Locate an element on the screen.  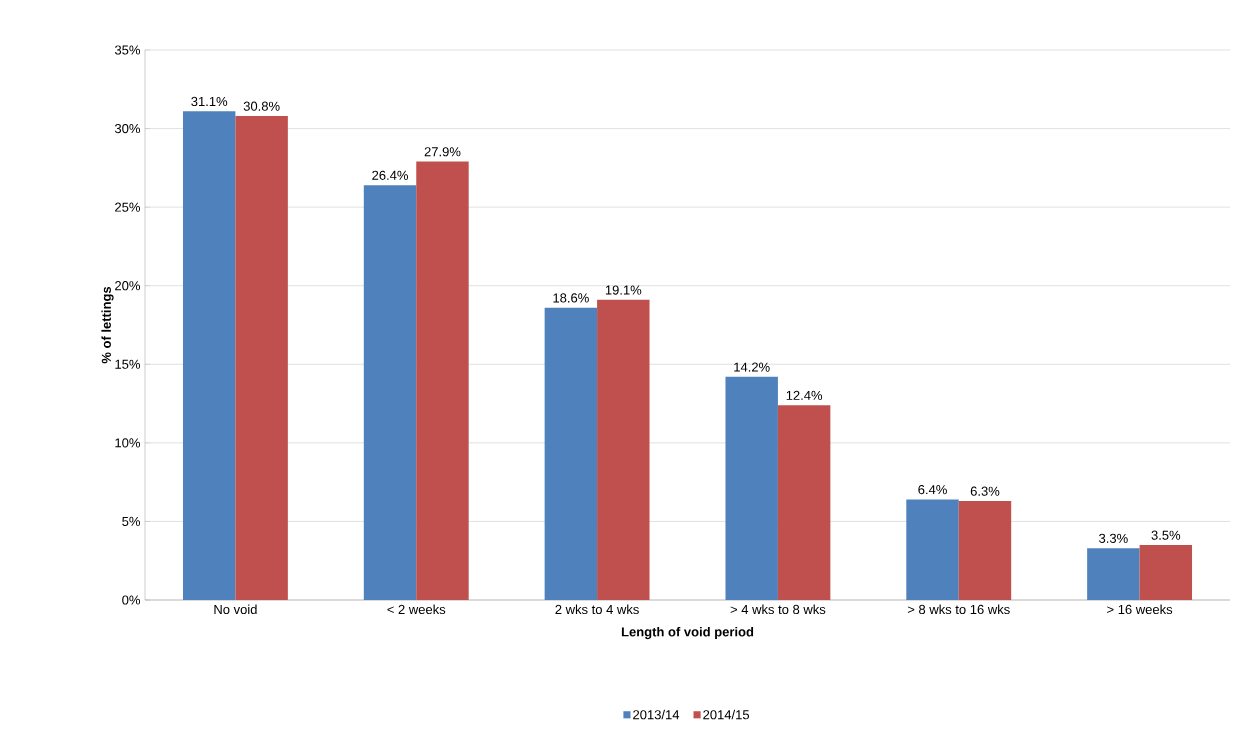
legend-label: 2013/14 is located at coordinates (656, 714).